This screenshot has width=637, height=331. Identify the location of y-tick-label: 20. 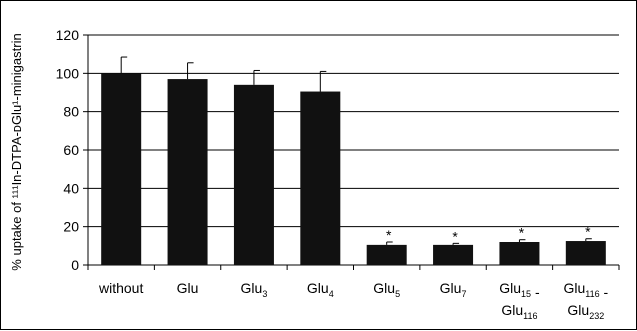
(71, 227).